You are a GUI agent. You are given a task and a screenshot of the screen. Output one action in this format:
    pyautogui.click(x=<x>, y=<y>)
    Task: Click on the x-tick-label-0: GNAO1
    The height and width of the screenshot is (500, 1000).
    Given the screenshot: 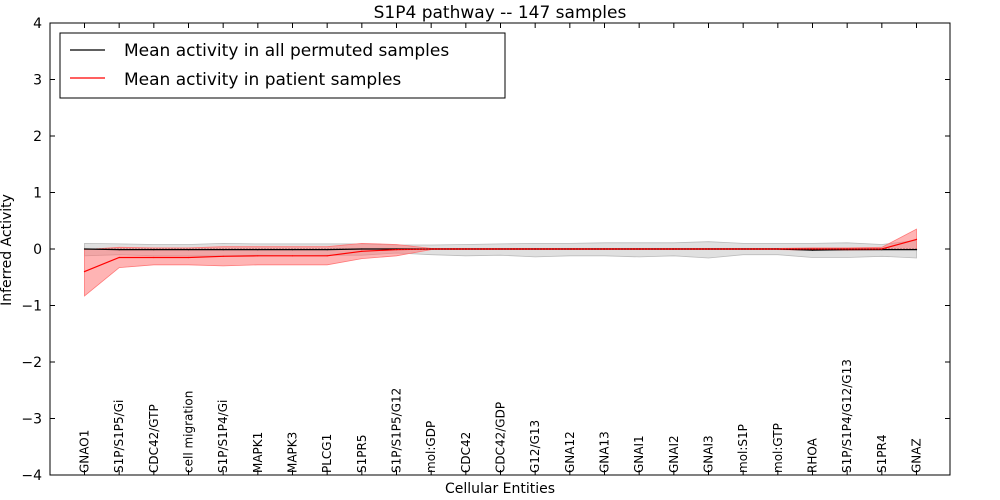 What is the action you would take?
    pyautogui.click(x=85, y=451)
    